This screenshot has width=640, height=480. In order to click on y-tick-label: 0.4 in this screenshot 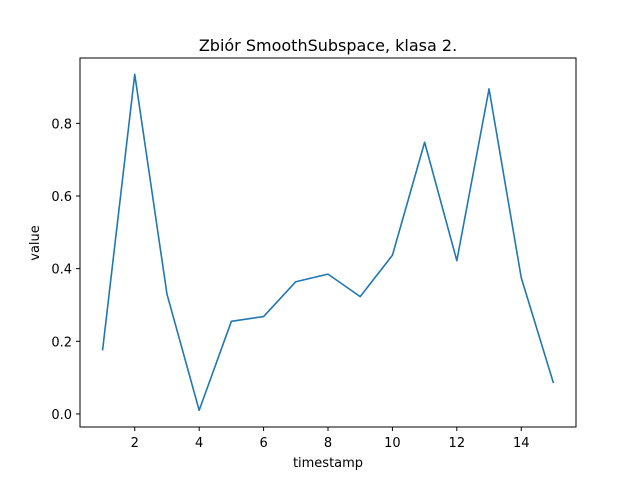, I will do `click(61, 270)`.